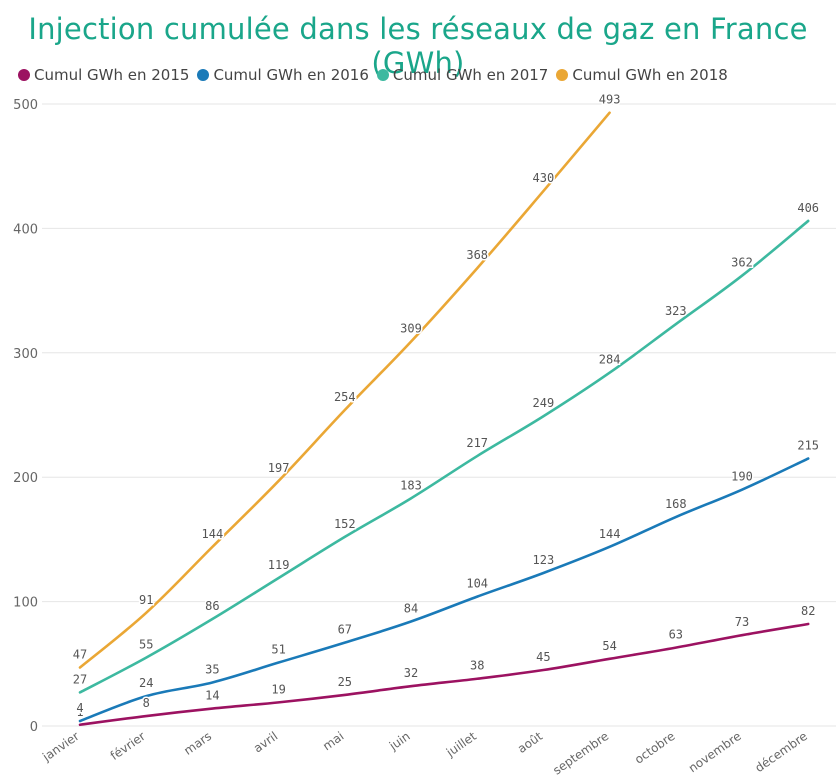  I want to click on data-label: 32, so click(411, 673).